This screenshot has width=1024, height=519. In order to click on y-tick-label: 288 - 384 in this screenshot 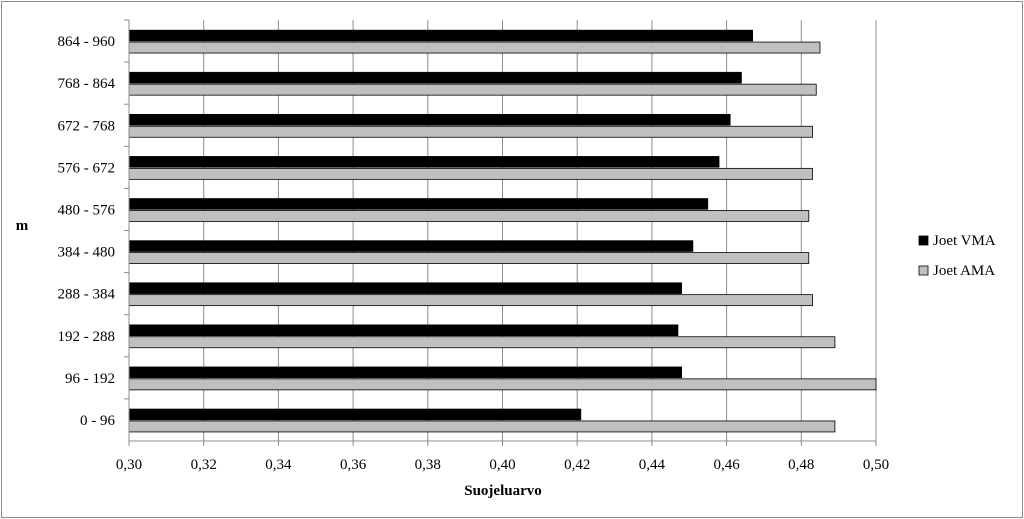, I will do `click(87, 295)`.